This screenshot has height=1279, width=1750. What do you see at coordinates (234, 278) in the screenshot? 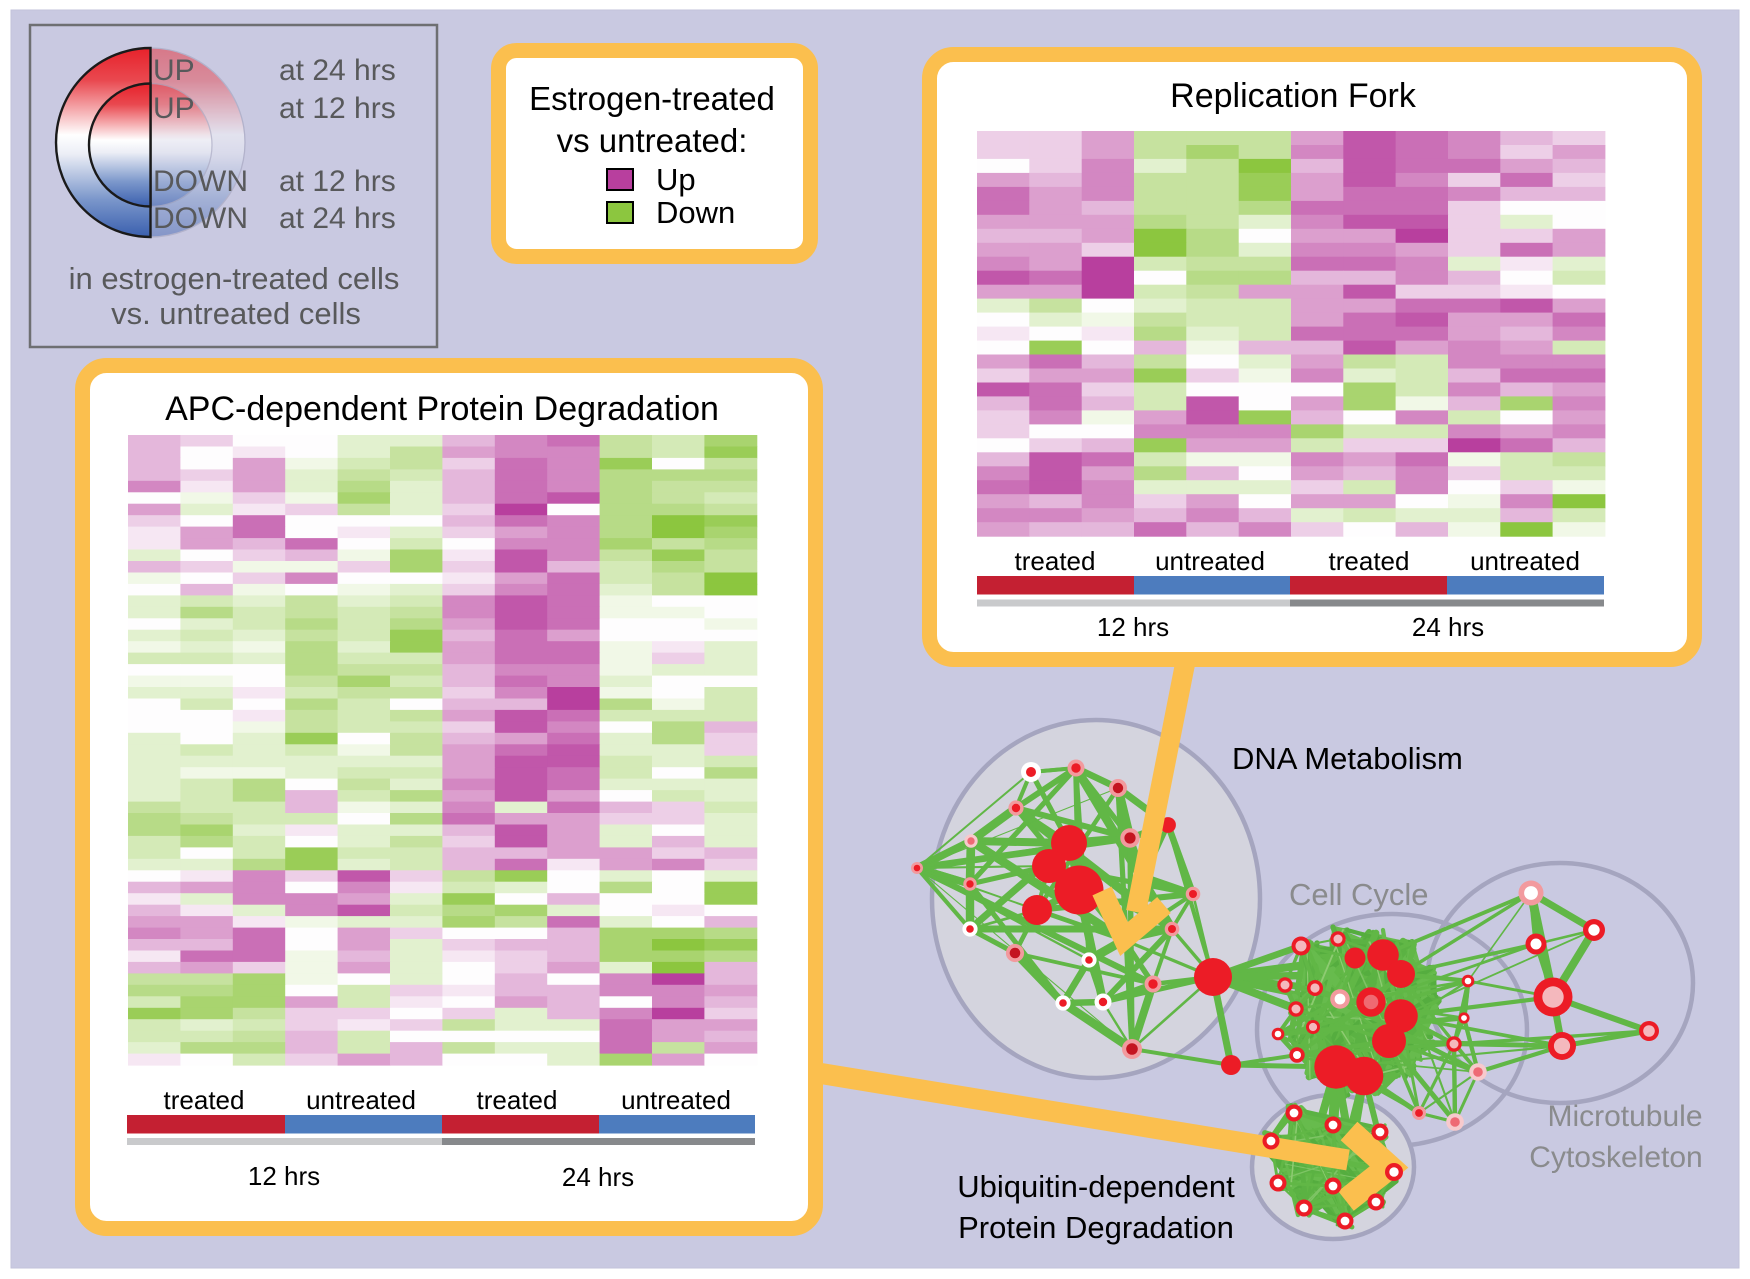
I see `svg-text: in estrogen-treated cells` at bounding box center [234, 278].